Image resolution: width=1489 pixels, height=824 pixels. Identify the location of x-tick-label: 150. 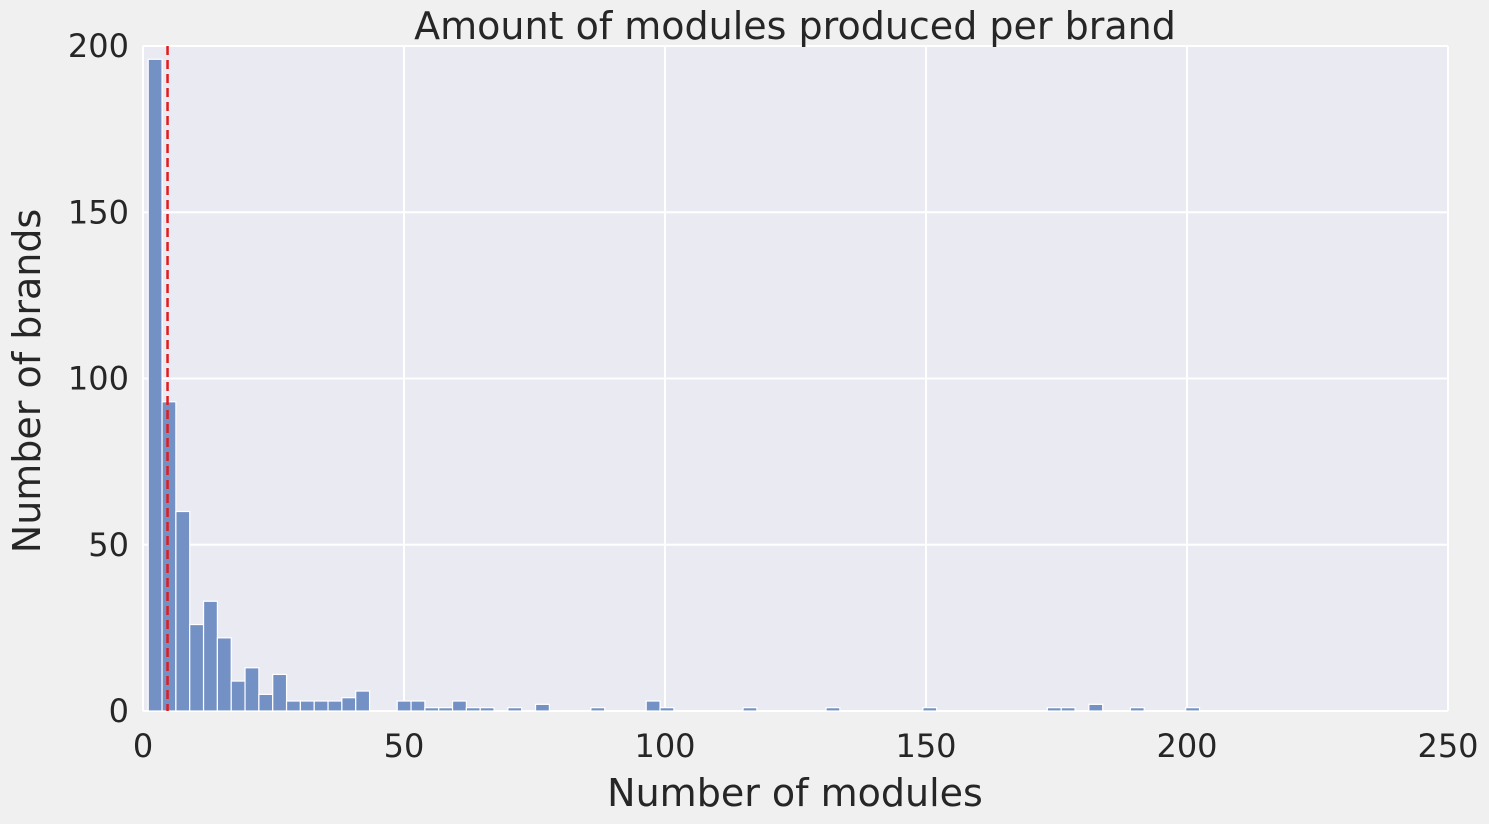
(925, 746).